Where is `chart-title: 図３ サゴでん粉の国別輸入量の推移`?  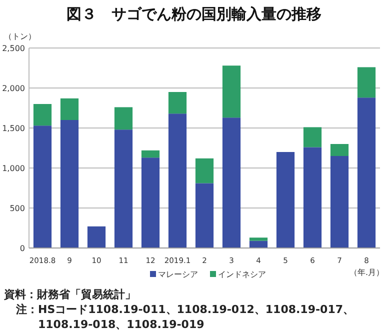
chart-title: 図３ サゴでん粉の国別輸入量の推移 is located at coordinates (194, 14).